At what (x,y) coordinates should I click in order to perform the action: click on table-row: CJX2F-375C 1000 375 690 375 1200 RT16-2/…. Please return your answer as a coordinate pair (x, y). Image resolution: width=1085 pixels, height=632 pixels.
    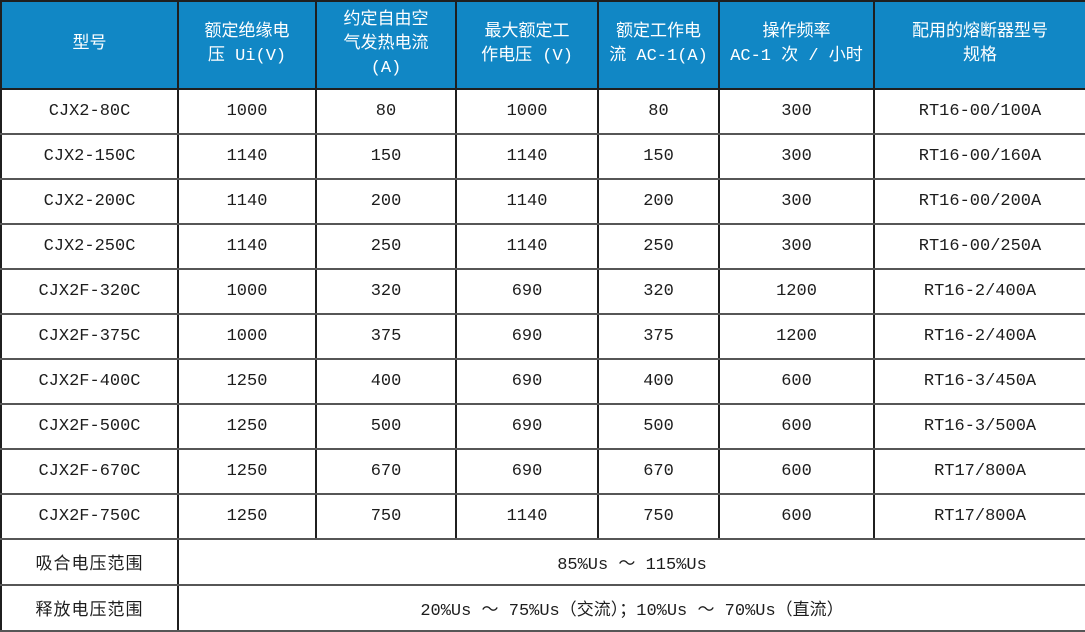
    Looking at the image, I should click on (542, 336).